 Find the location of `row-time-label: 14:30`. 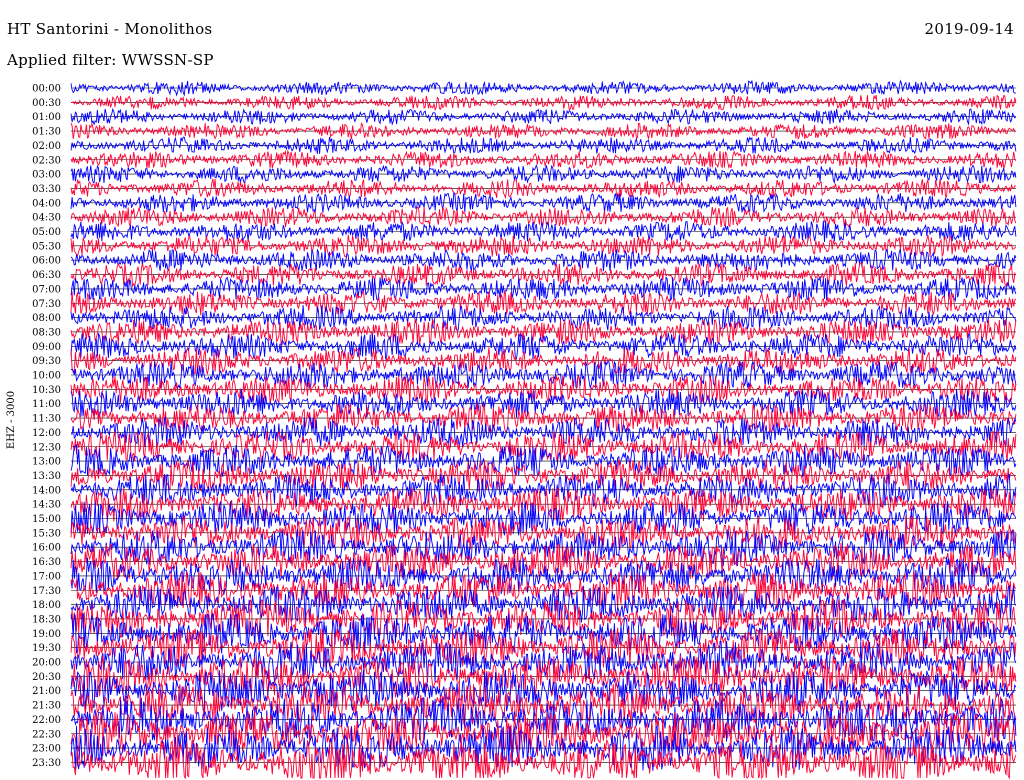

row-time-label: 14:30 is located at coordinates (46, 505).